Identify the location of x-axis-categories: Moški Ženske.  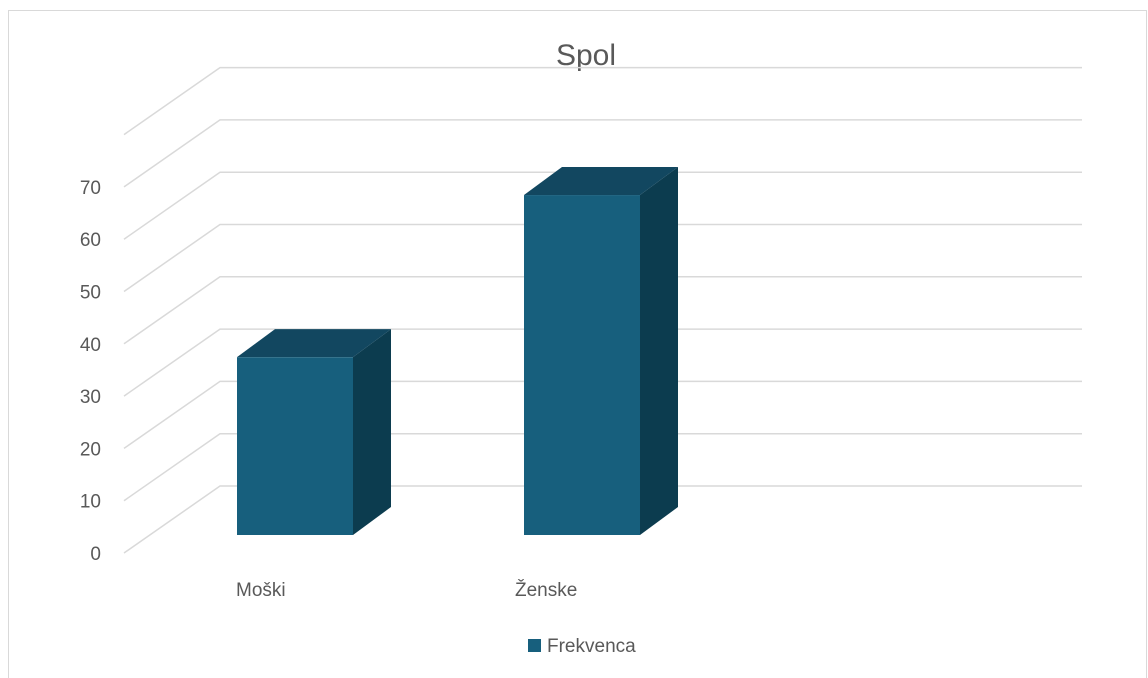
(406, 590).